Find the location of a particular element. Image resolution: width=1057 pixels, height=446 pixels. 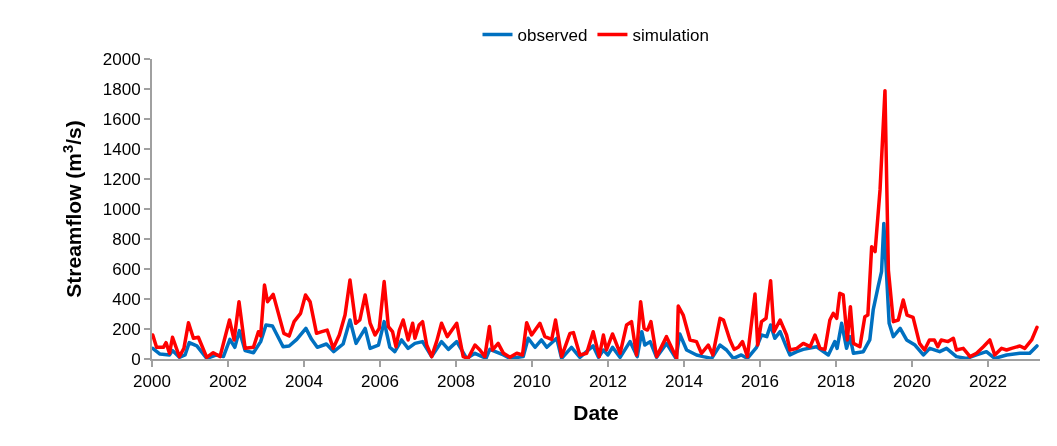

y-tick-label: 800 is located at coordinates (126, 239).